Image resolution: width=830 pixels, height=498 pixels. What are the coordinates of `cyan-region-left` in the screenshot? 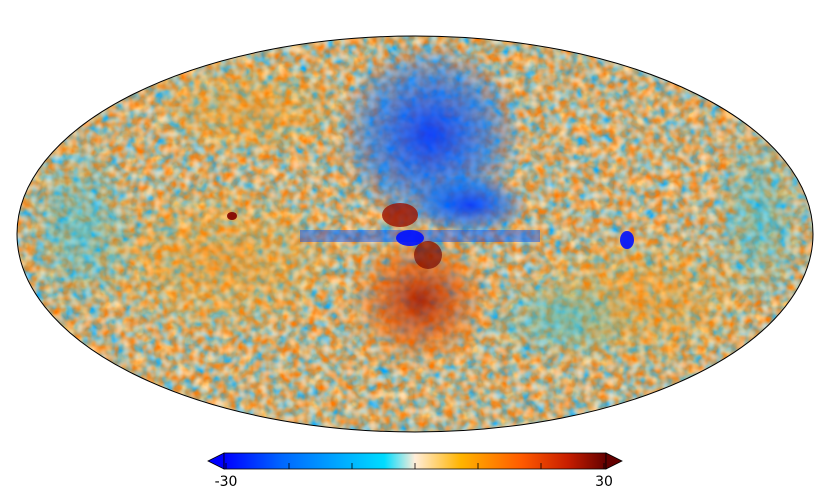 It's located at (80, 230).